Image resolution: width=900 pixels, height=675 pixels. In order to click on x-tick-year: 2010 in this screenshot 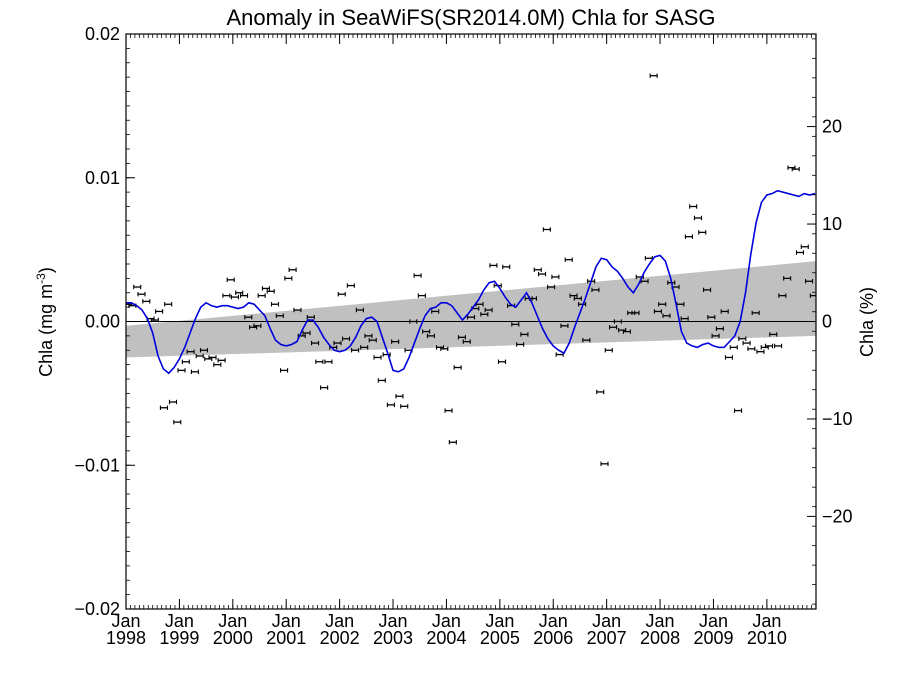, I will do `click(767, 638)`.